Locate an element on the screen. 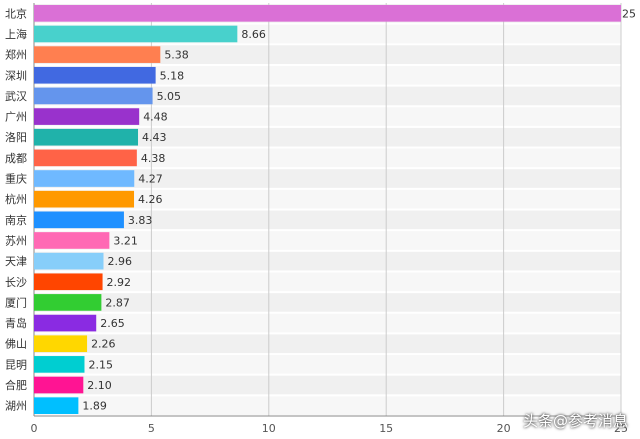 This screenshot has width=640, height=439. category-label: 苏州 is located at coordinates (16, 240).